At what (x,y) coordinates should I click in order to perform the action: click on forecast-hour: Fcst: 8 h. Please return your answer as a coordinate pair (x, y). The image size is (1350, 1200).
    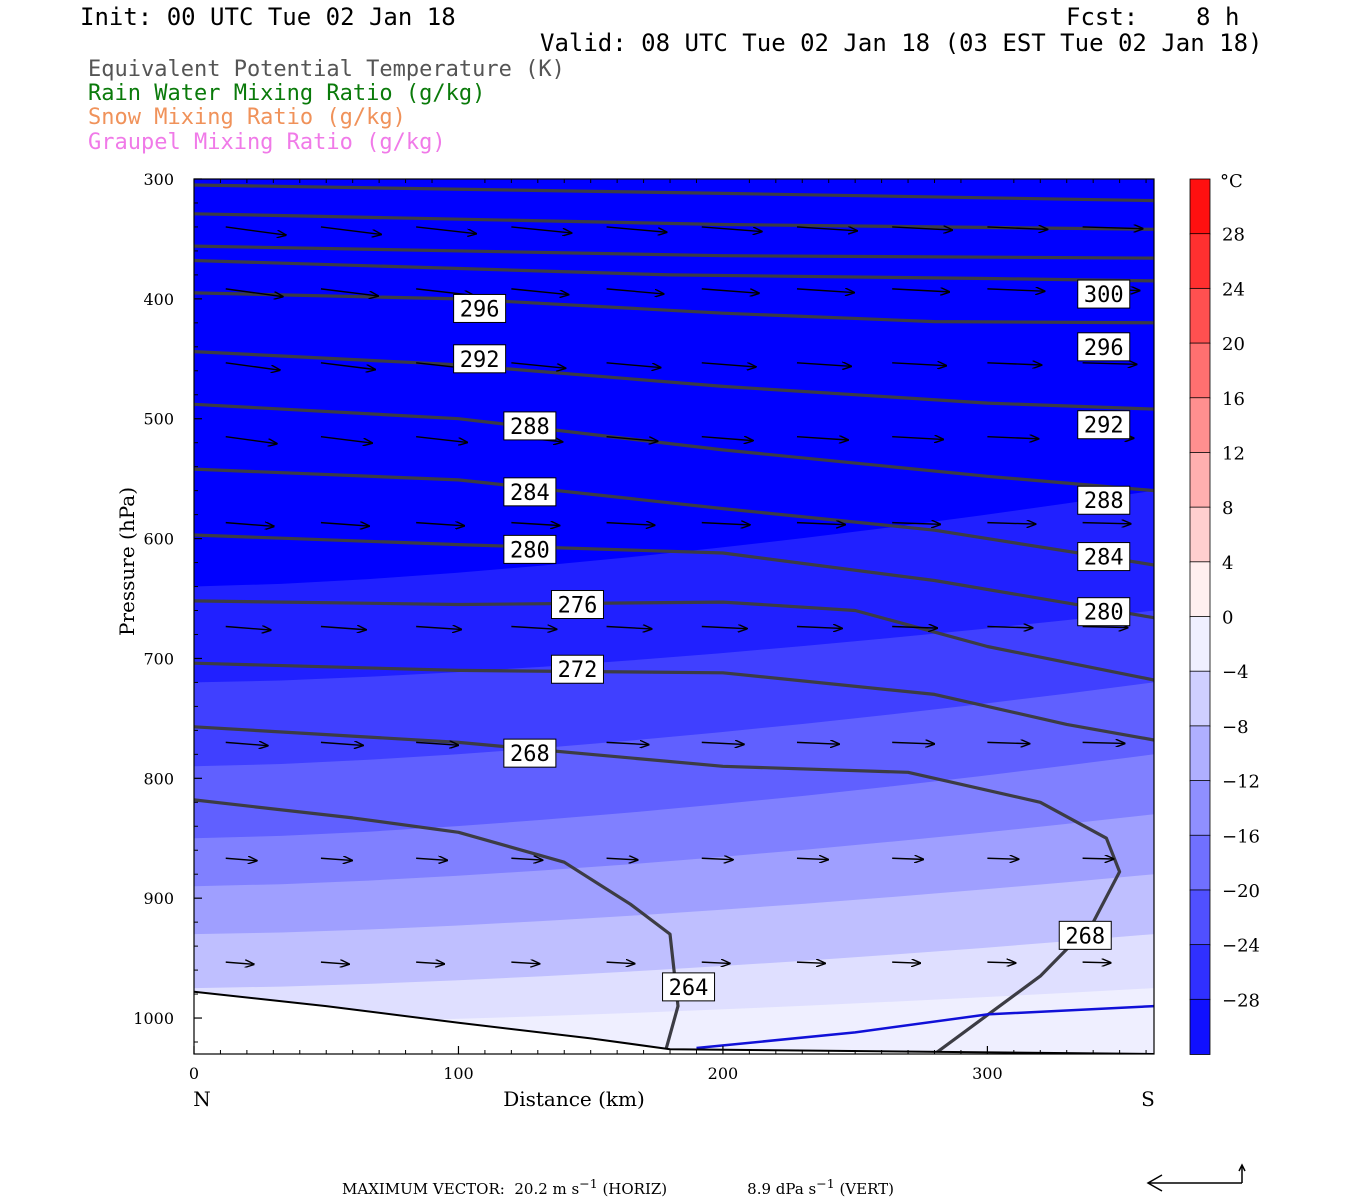
    Looking at the image, I should click on (1153, 17).